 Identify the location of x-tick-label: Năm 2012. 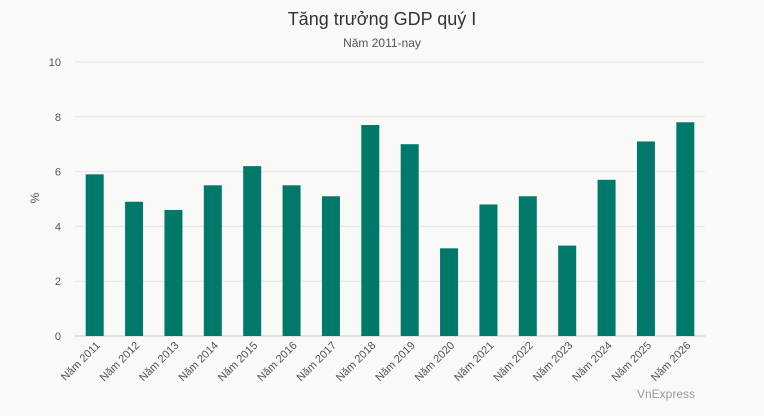
(120, 362).